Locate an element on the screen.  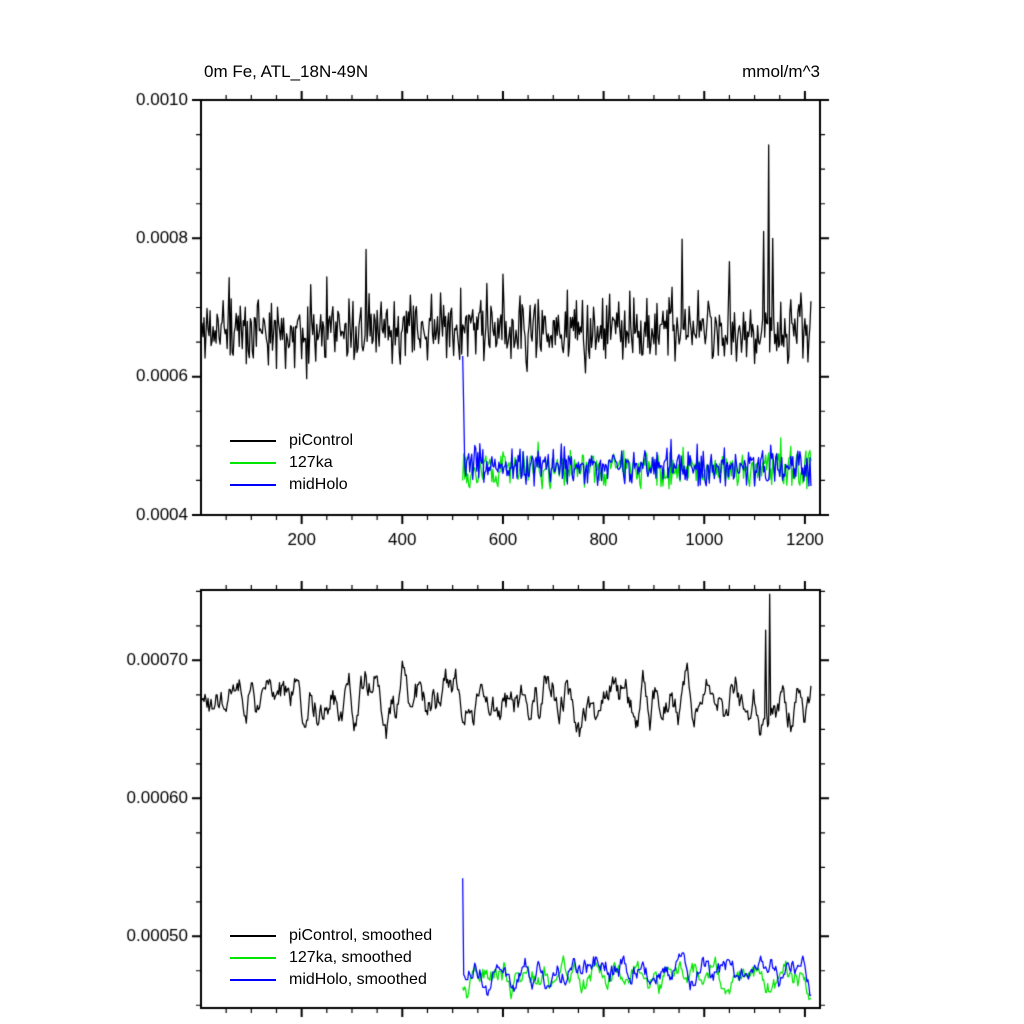
legend-item: 127ka is located at coordinates (291, 463).